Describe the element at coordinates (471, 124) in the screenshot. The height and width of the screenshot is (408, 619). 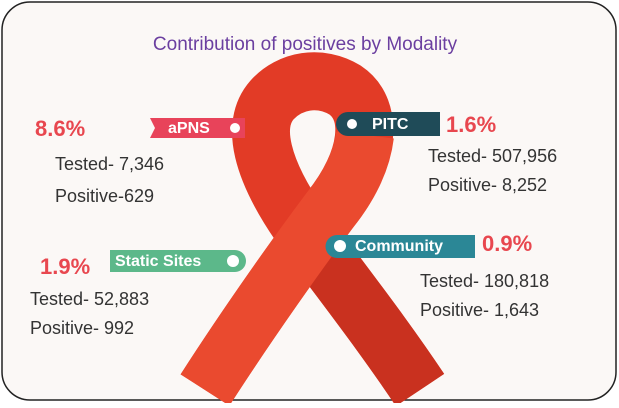
I see `percent: 1.6%` at that location.